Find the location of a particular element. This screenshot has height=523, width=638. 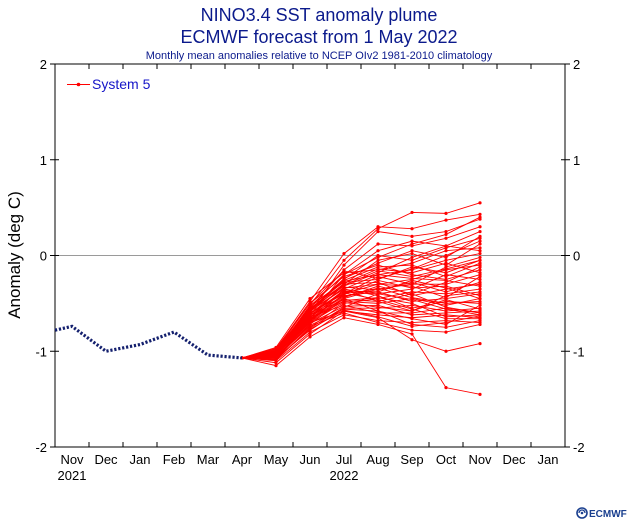

ecmwf-logo: ECMWF is located at coordinates (601, 513).